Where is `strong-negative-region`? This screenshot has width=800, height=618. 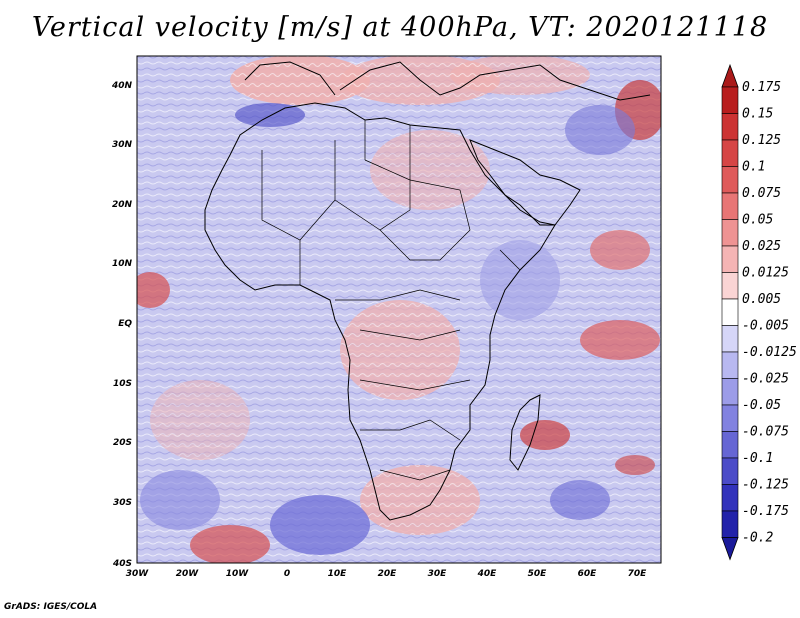 strong-negative-region is located at coordinates (270, 115).